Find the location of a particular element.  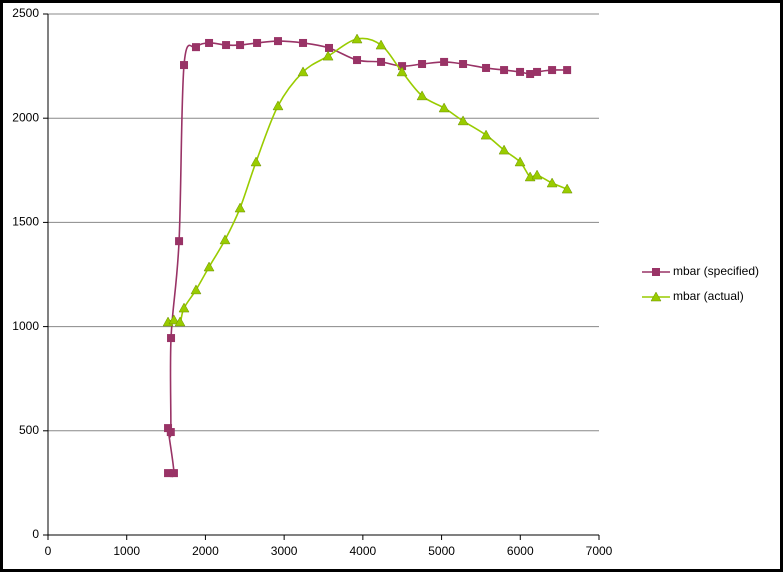

x-tick-label: 5000 is located at coordinates (441, 551).